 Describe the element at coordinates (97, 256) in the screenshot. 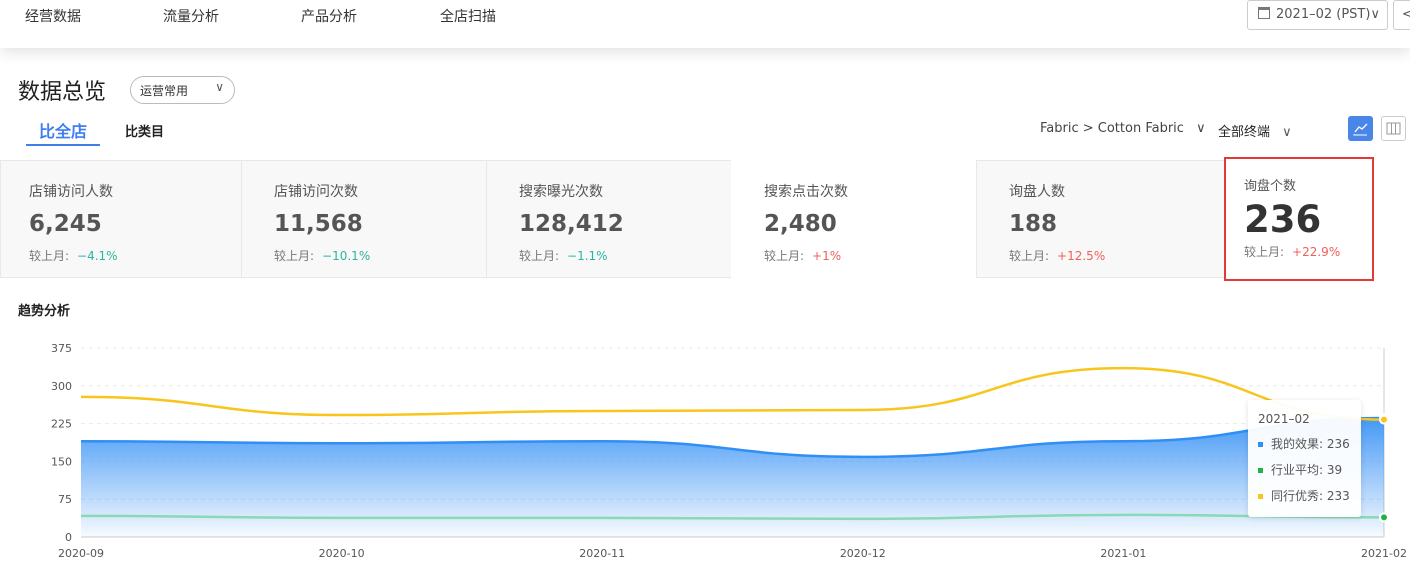

I see `metric-delta: −4.1%` at that location.